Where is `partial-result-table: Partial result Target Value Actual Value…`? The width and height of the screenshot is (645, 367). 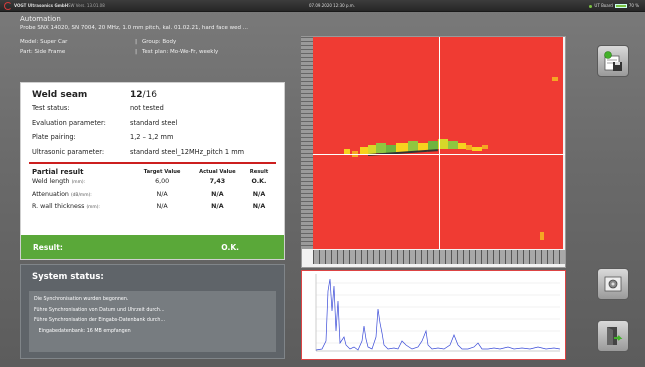 partial-result-table: Partial result Target Value Actual Value… is located at coordinates (152, 191).